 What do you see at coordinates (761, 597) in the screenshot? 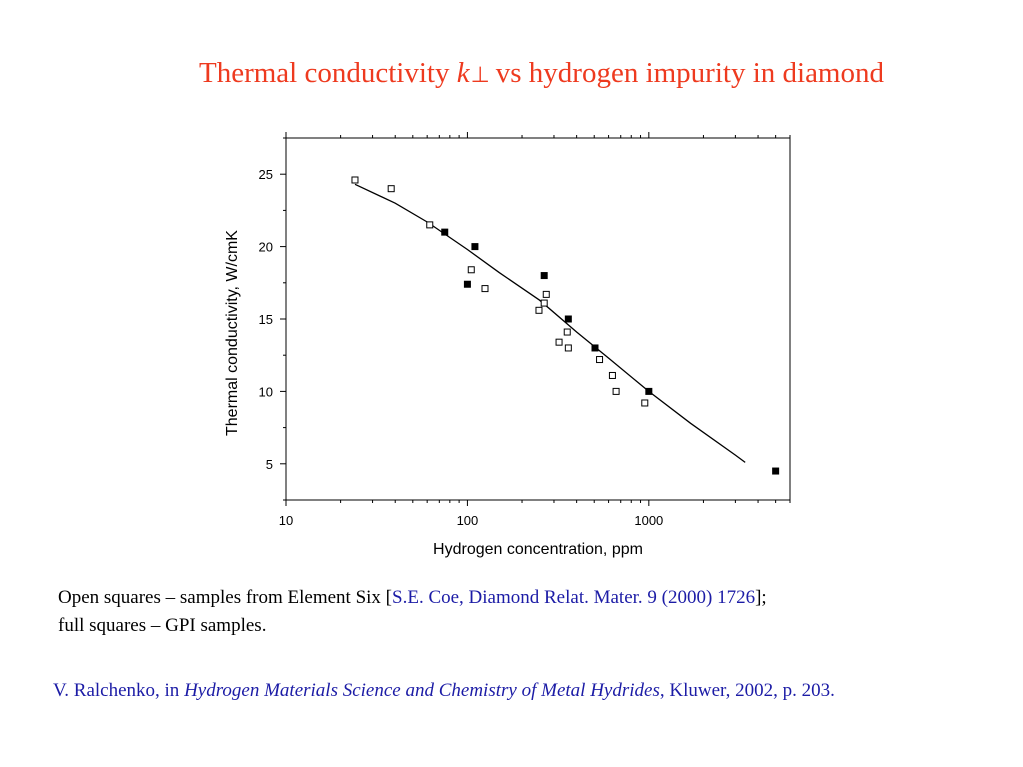
I see `caption-bracket-close: ];` at bounding box center [761, 597].